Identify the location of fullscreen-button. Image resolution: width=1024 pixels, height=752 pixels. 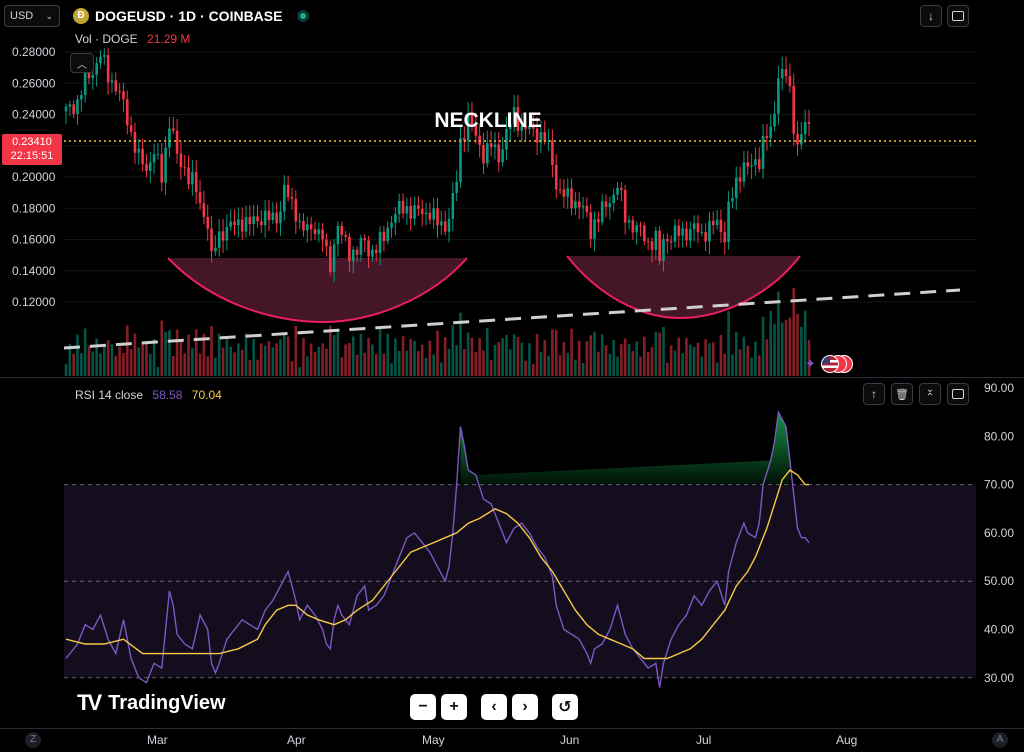
(958, 16).